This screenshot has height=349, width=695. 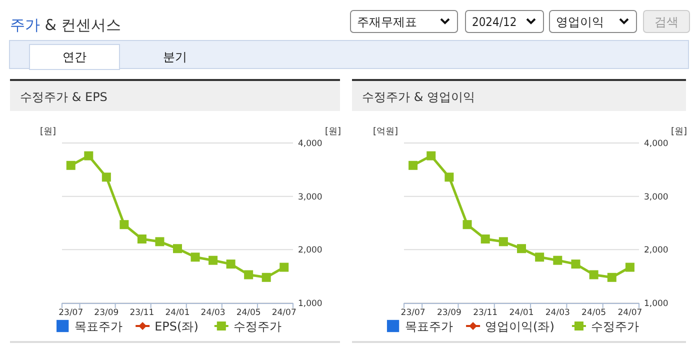 What do you see at coordinates (504, 21) in the screenshot?
I see `dropdown: 2024/12` at bounding box center [504, 21].